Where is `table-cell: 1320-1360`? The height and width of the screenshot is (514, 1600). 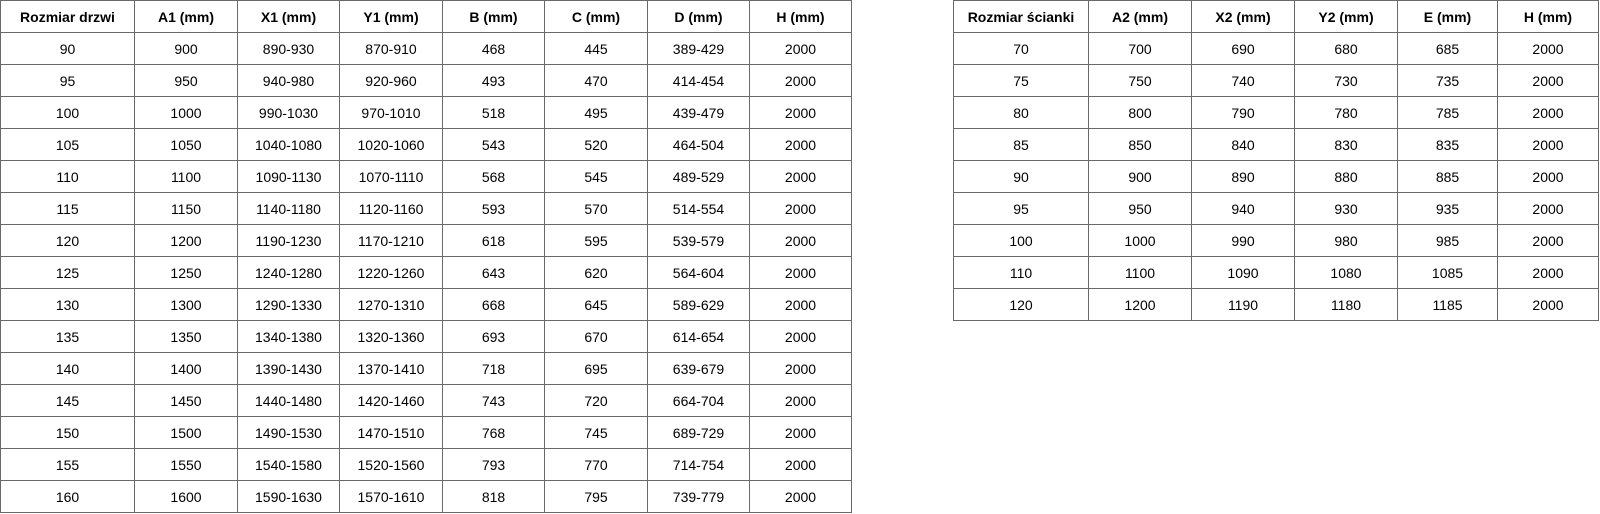
table-cell: 1320-1360 is located at coordinates (391, 336).